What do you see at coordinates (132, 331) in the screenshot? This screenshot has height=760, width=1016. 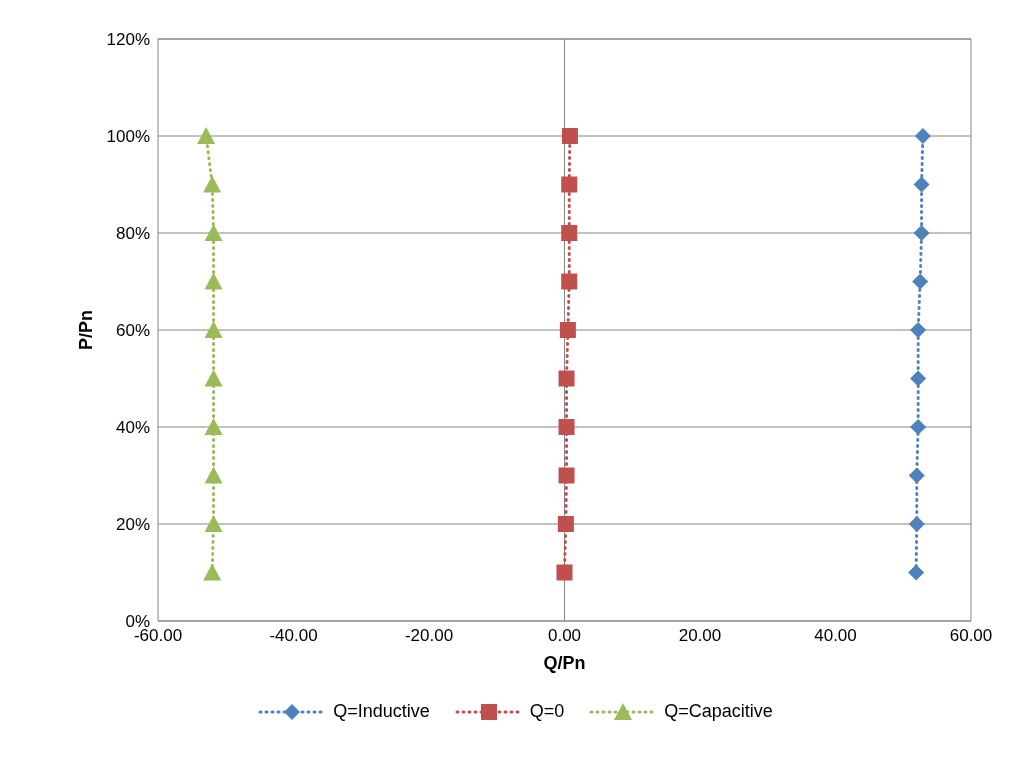 I see `y-tick-label: 60%` at bounding box center [132, 331].